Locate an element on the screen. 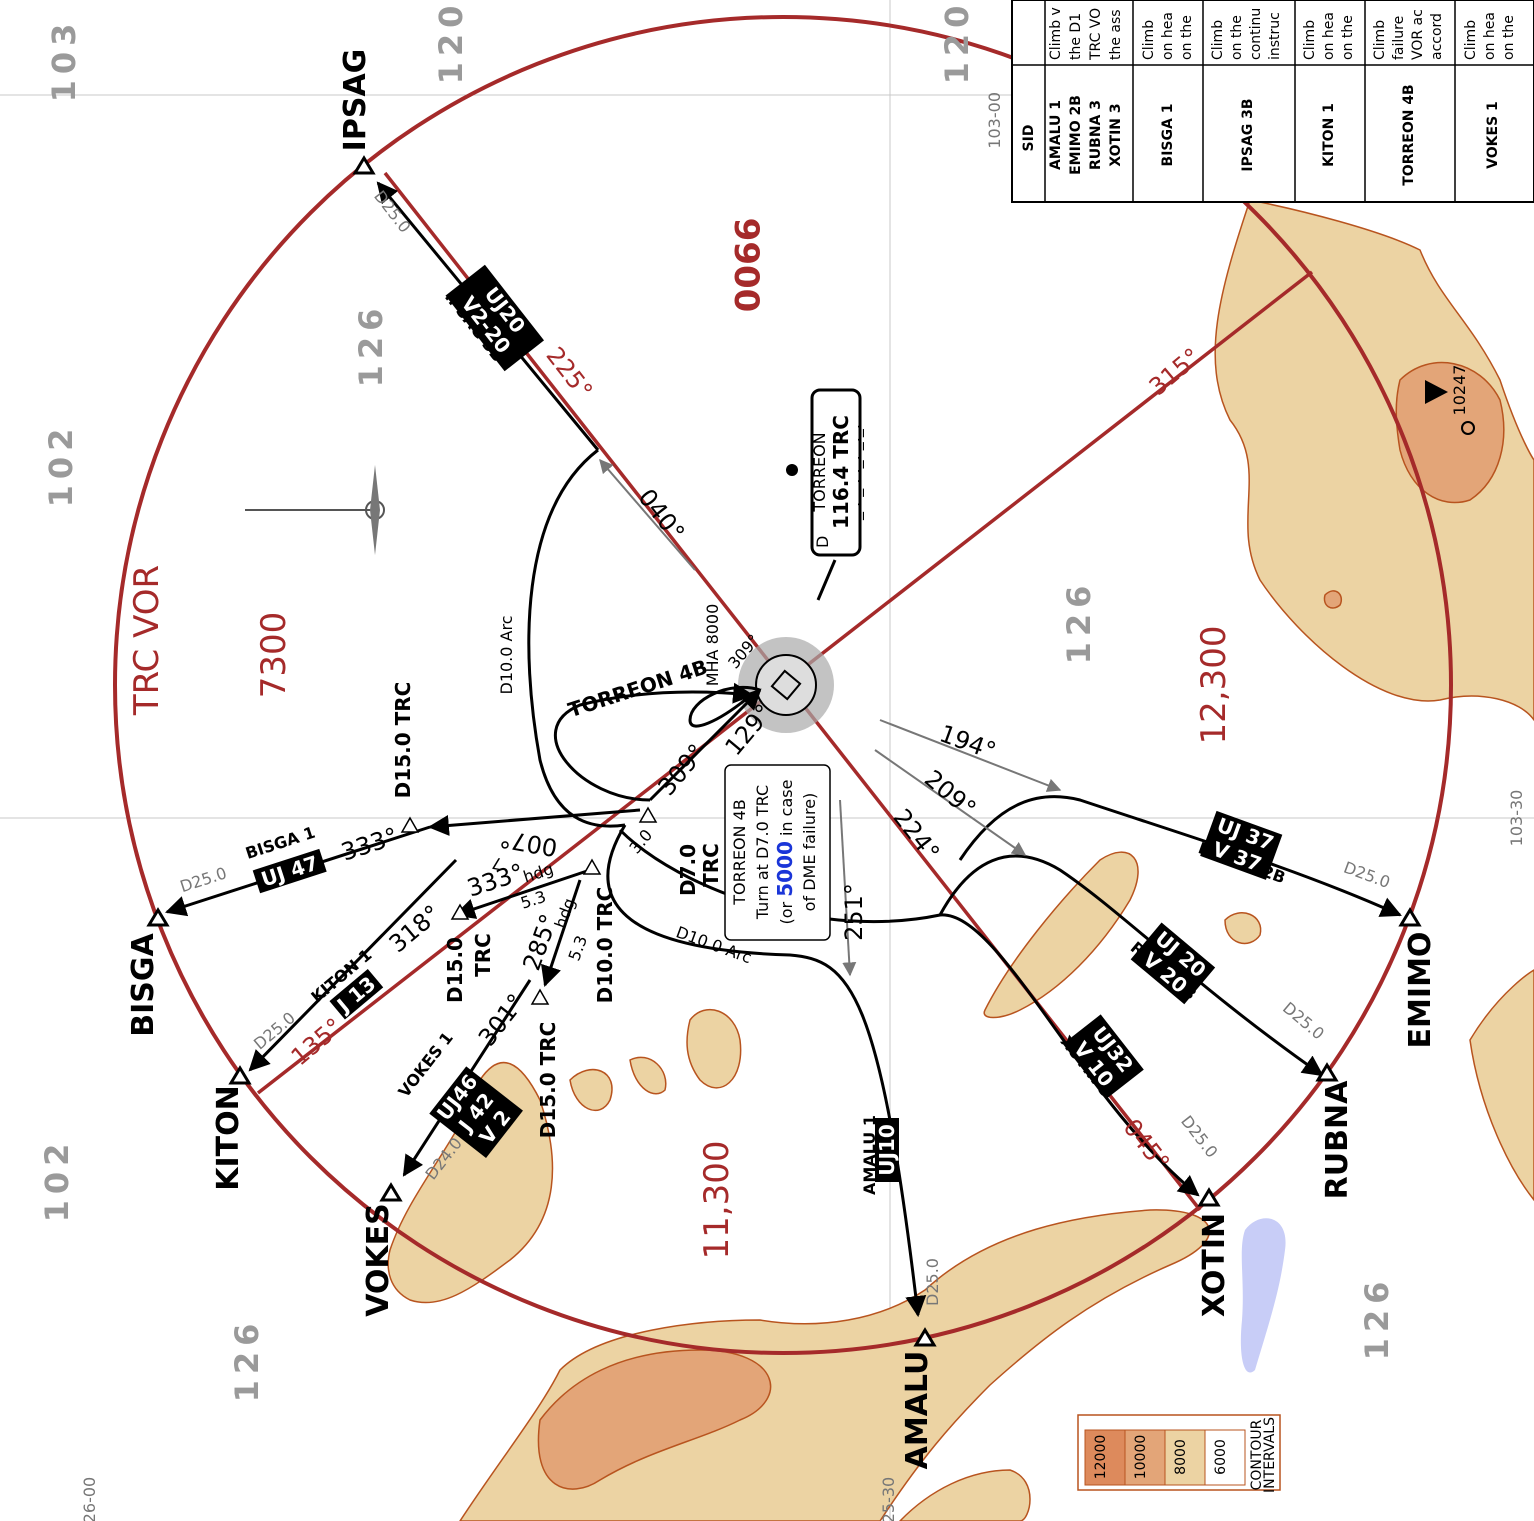 This screenshot has height=1521, width=1534. navaid-morse: _ . _ . ._. _._. is located at coordinates (855, 472).